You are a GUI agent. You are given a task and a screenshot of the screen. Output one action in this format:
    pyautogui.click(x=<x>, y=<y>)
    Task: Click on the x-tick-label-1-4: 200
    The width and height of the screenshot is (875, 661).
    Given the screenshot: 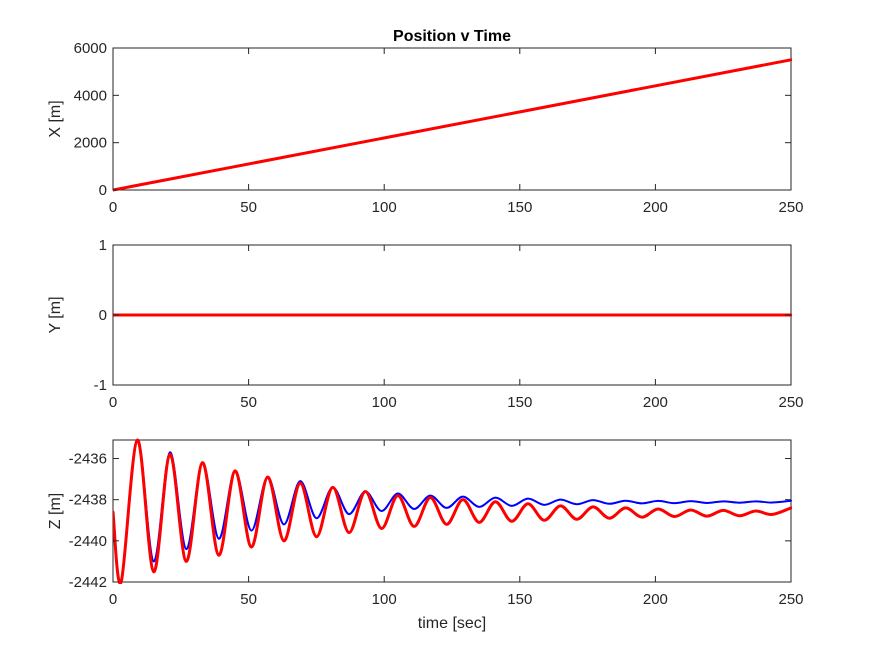 What is the action you would take?
    pyautogui.click(x=655, y=207)
    